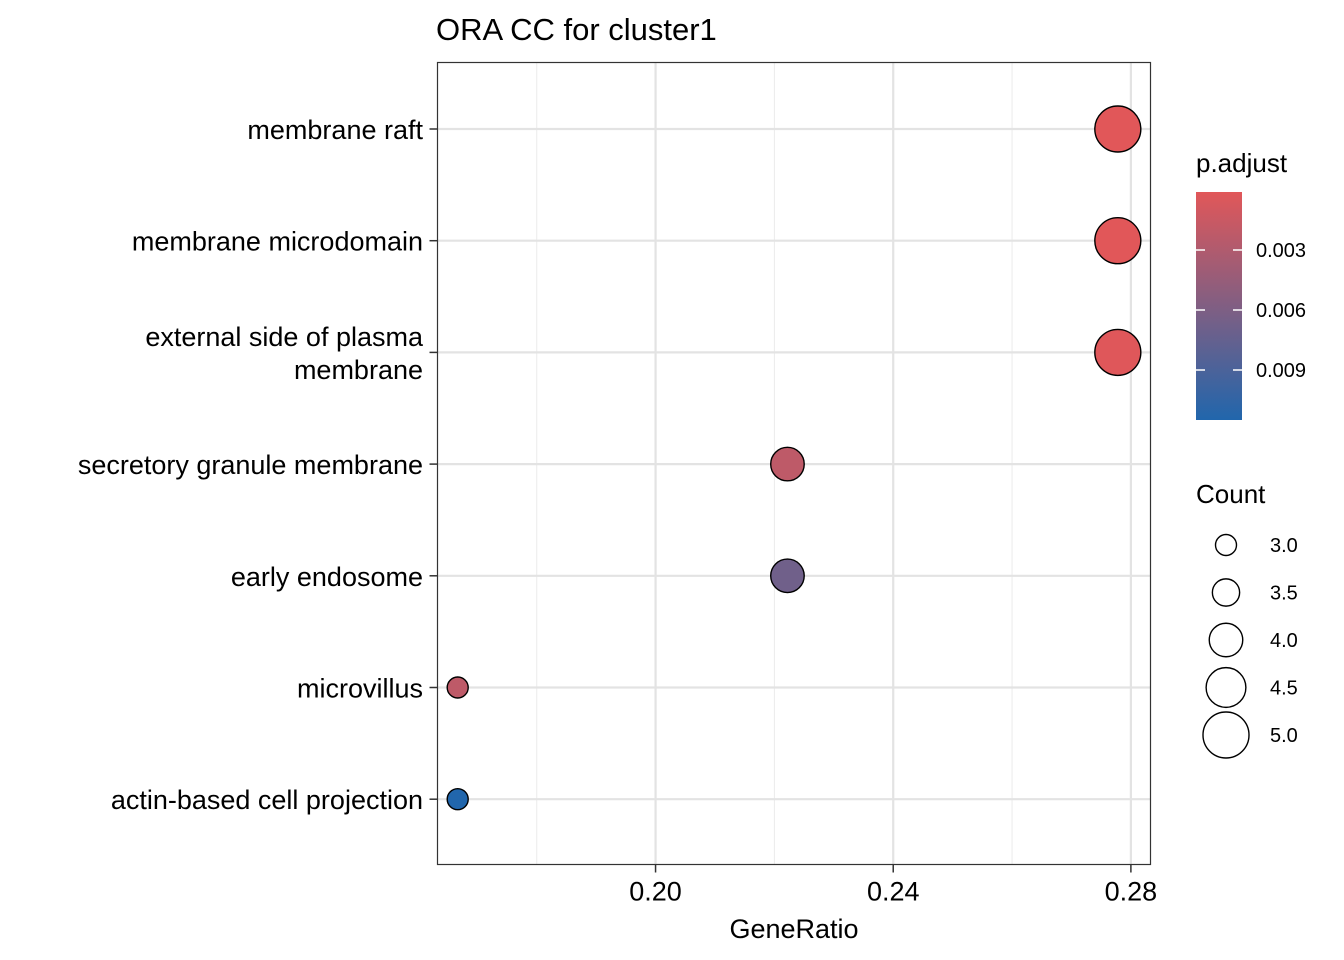 Image resolution: width=1344 pixels, height=960 pixels. What do you see at coordinates (1281, 371) in the screenshot?
I see `color-legend-label: 0.009` at bounding box center [1281, 371].